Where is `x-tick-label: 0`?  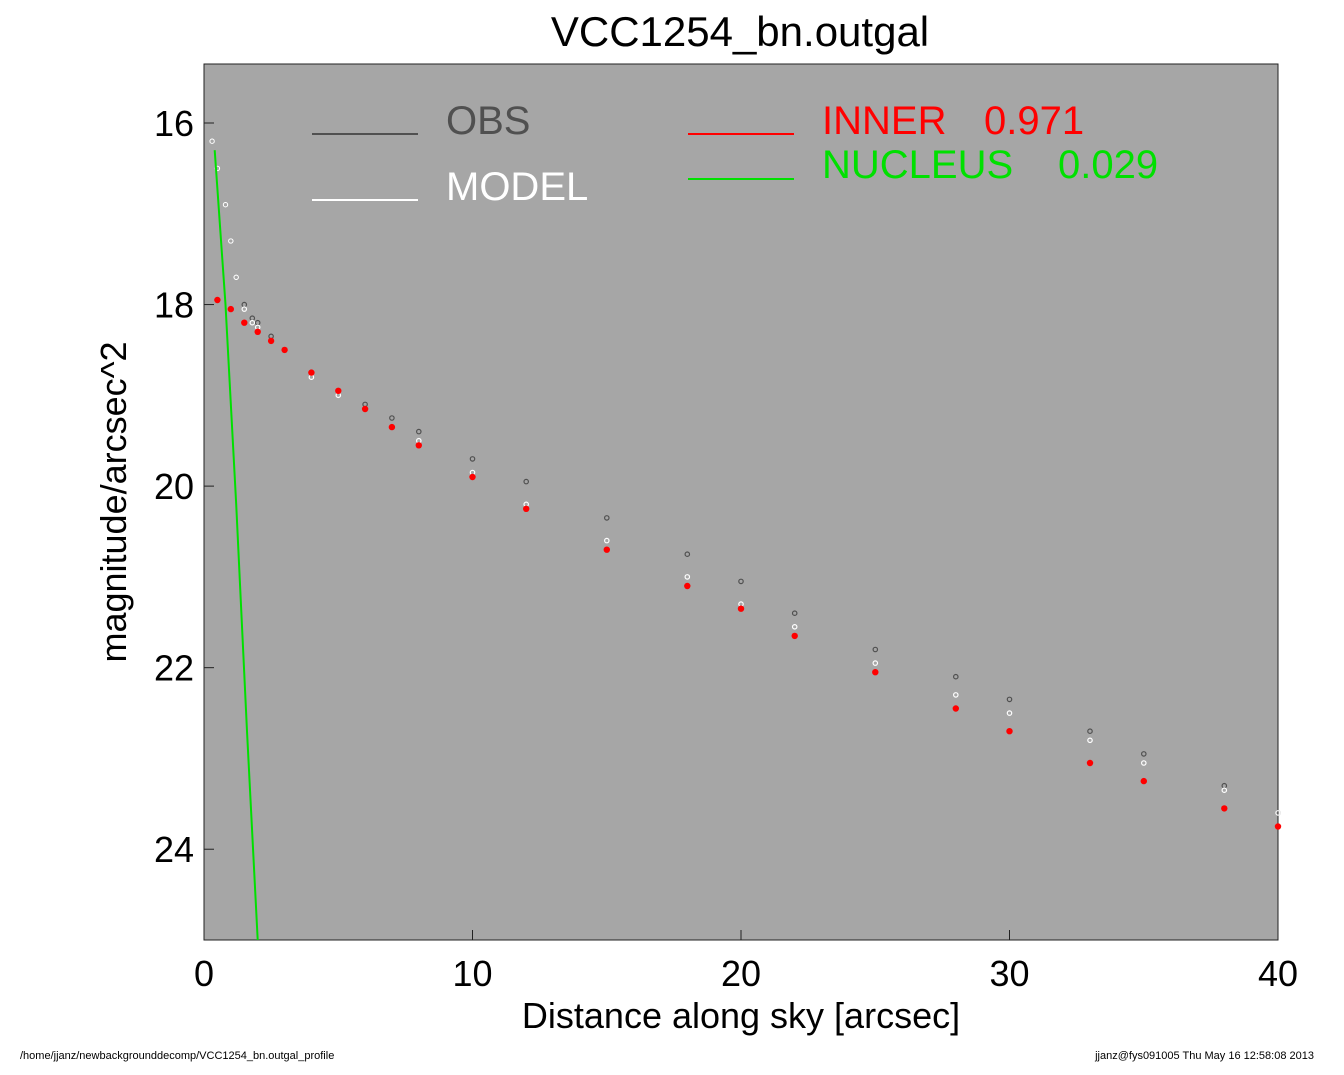 x-tick-label: 0 is located at coordinates (204, 973).